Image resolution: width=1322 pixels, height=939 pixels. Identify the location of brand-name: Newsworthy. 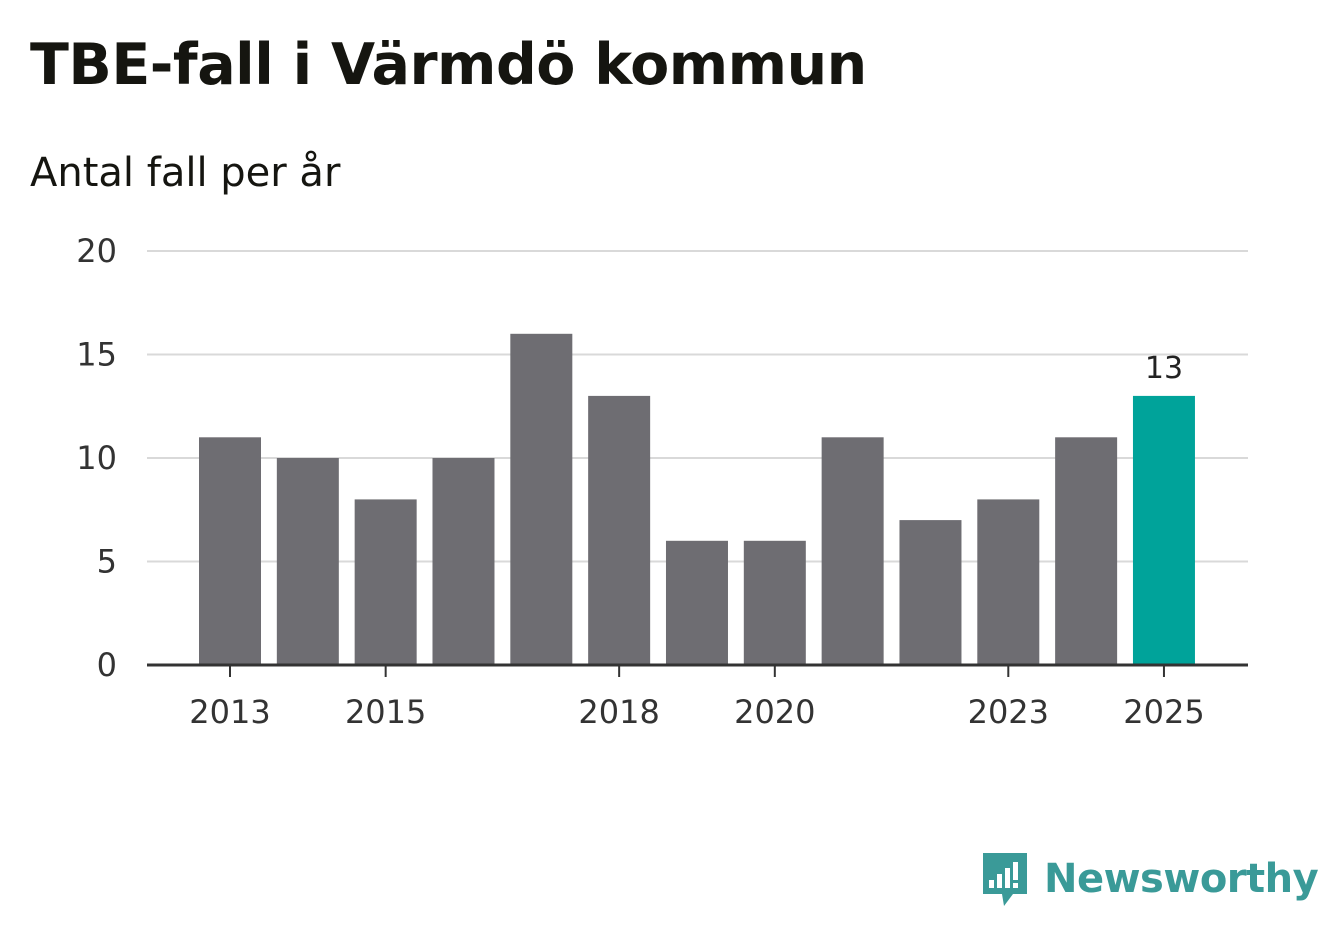
(1181, 879).